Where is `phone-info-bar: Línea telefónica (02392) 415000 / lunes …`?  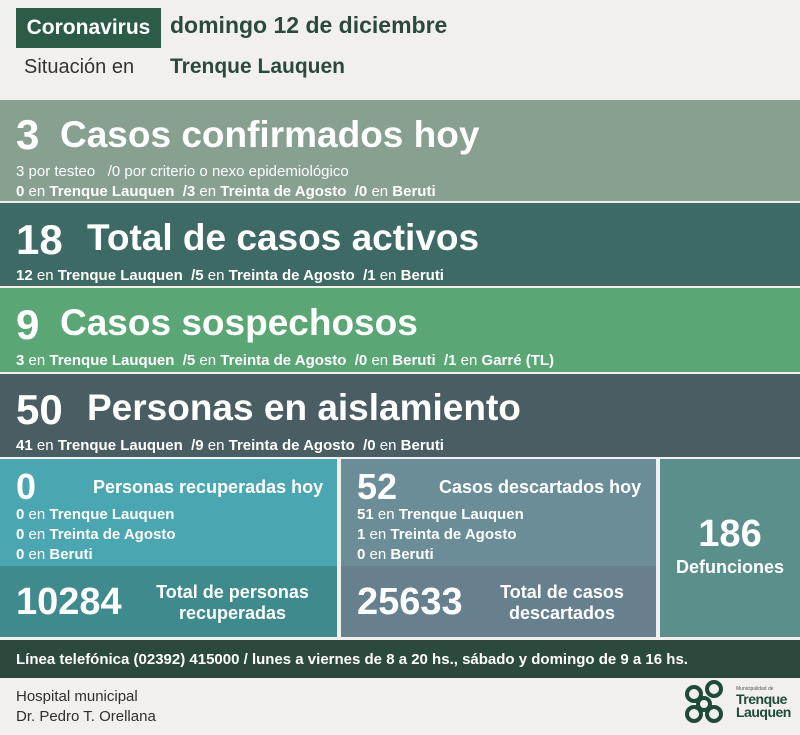
phone-info-bar: Línea telefónica (02392) 415000 / lunes … is located at coordinates (400, 659).